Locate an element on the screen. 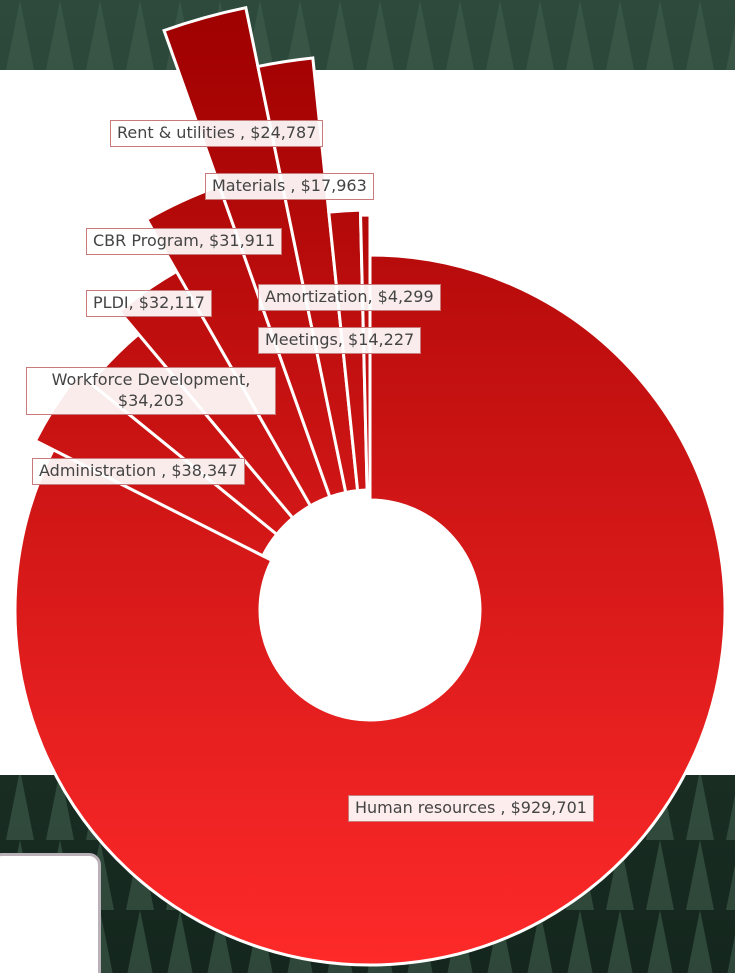 This screenshot has width=735, height=973. data-label: Administration , $38,347 is located at coordinates (138, 471).